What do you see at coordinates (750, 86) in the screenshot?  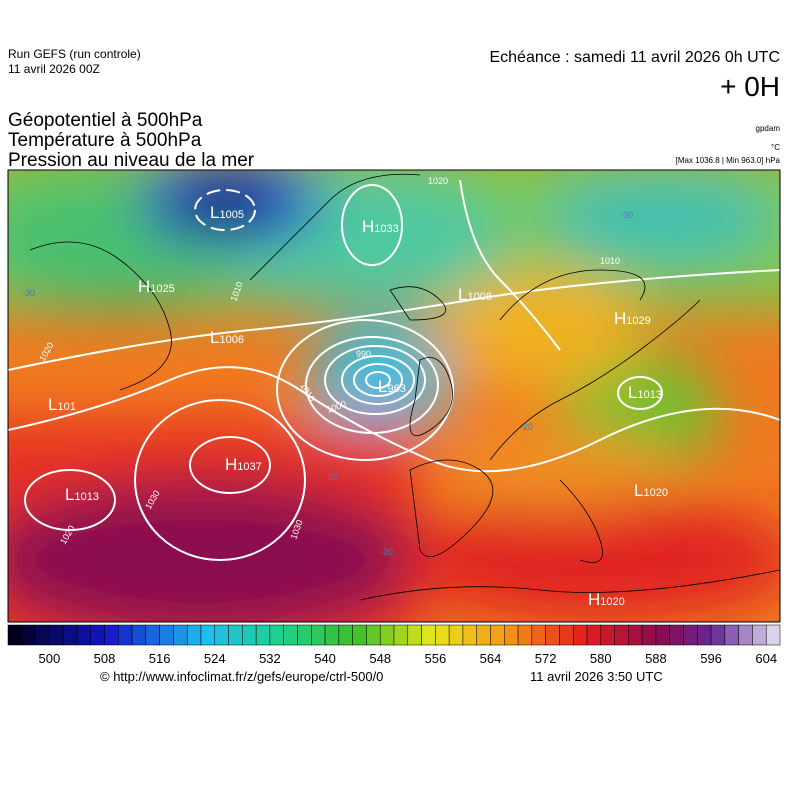 I see `step: + 0H` at bounding box center [750, 86].